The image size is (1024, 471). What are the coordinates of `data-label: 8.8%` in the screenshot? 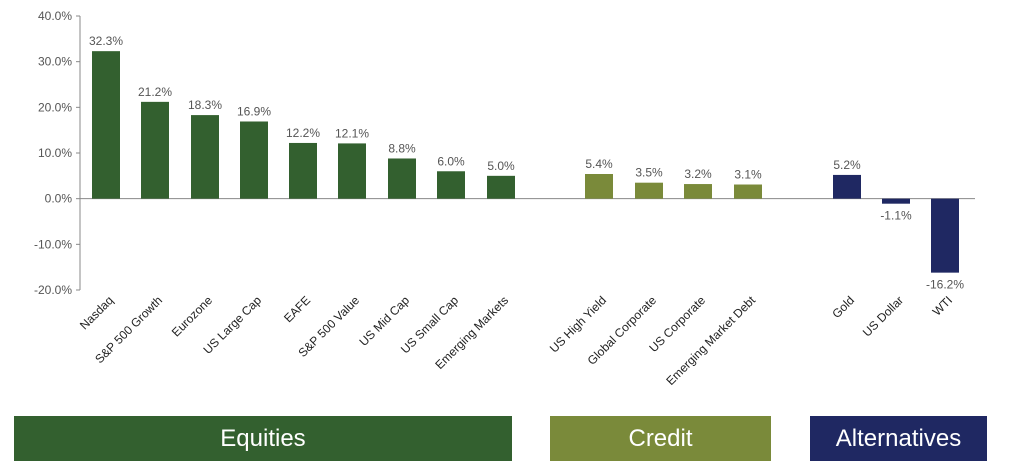 It's located at (402, 148).